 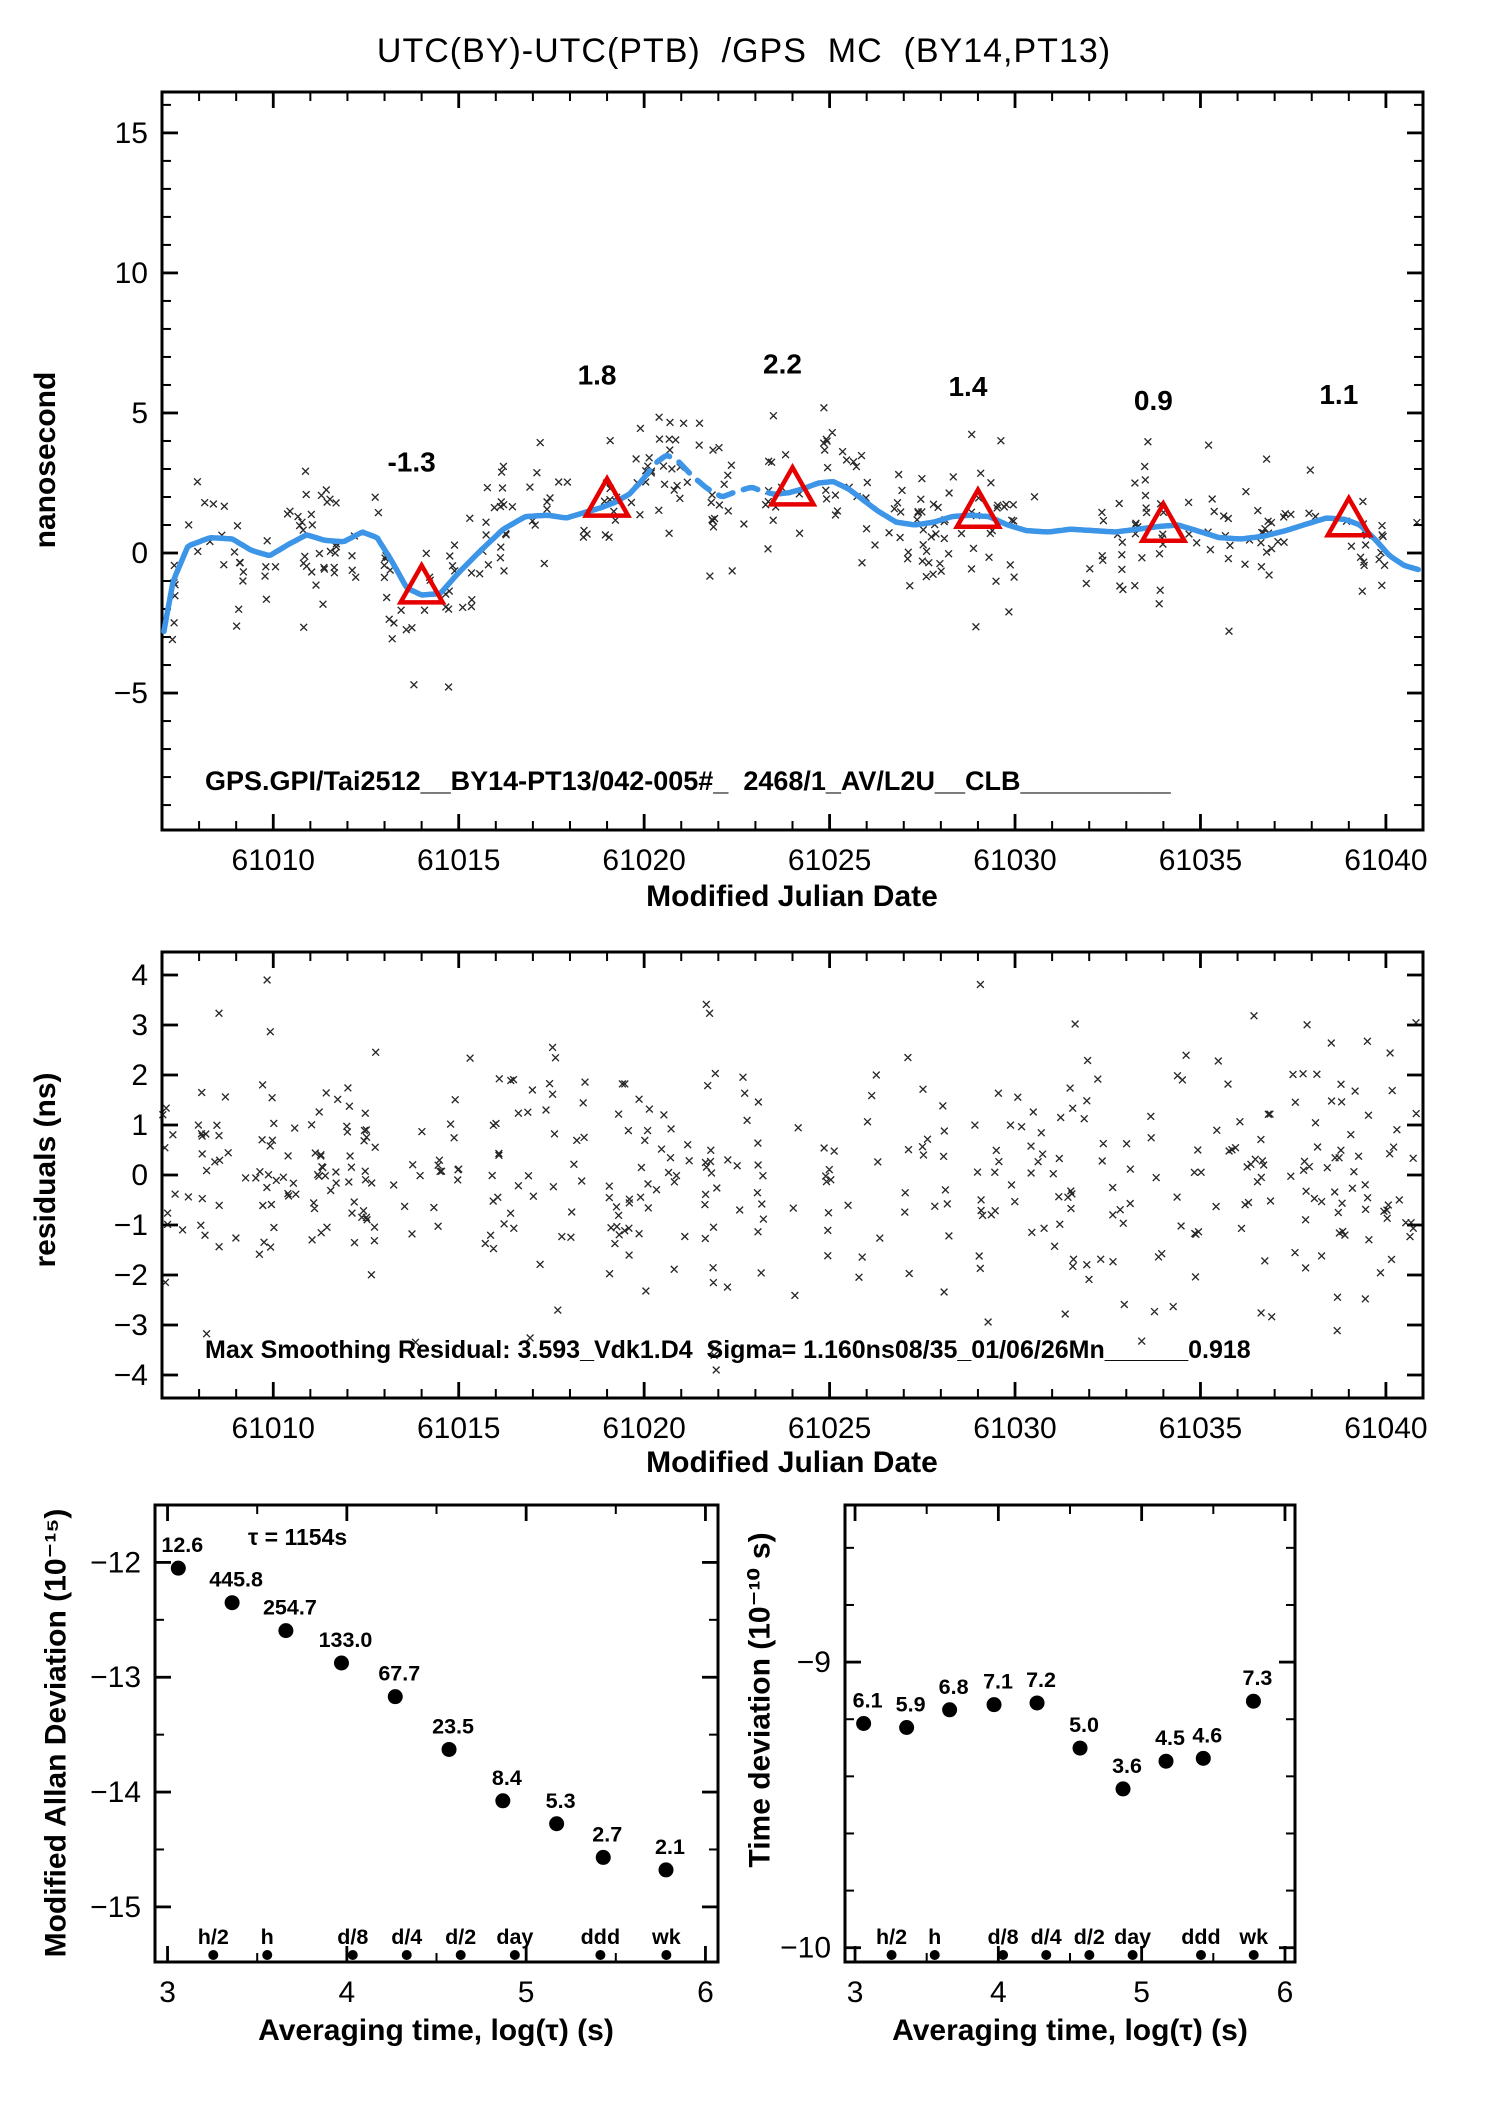 What do you see at coordinates (998, 1682) in the screenshot?
I see `svg-text: 7.1` at bounding box center [998, 1682].